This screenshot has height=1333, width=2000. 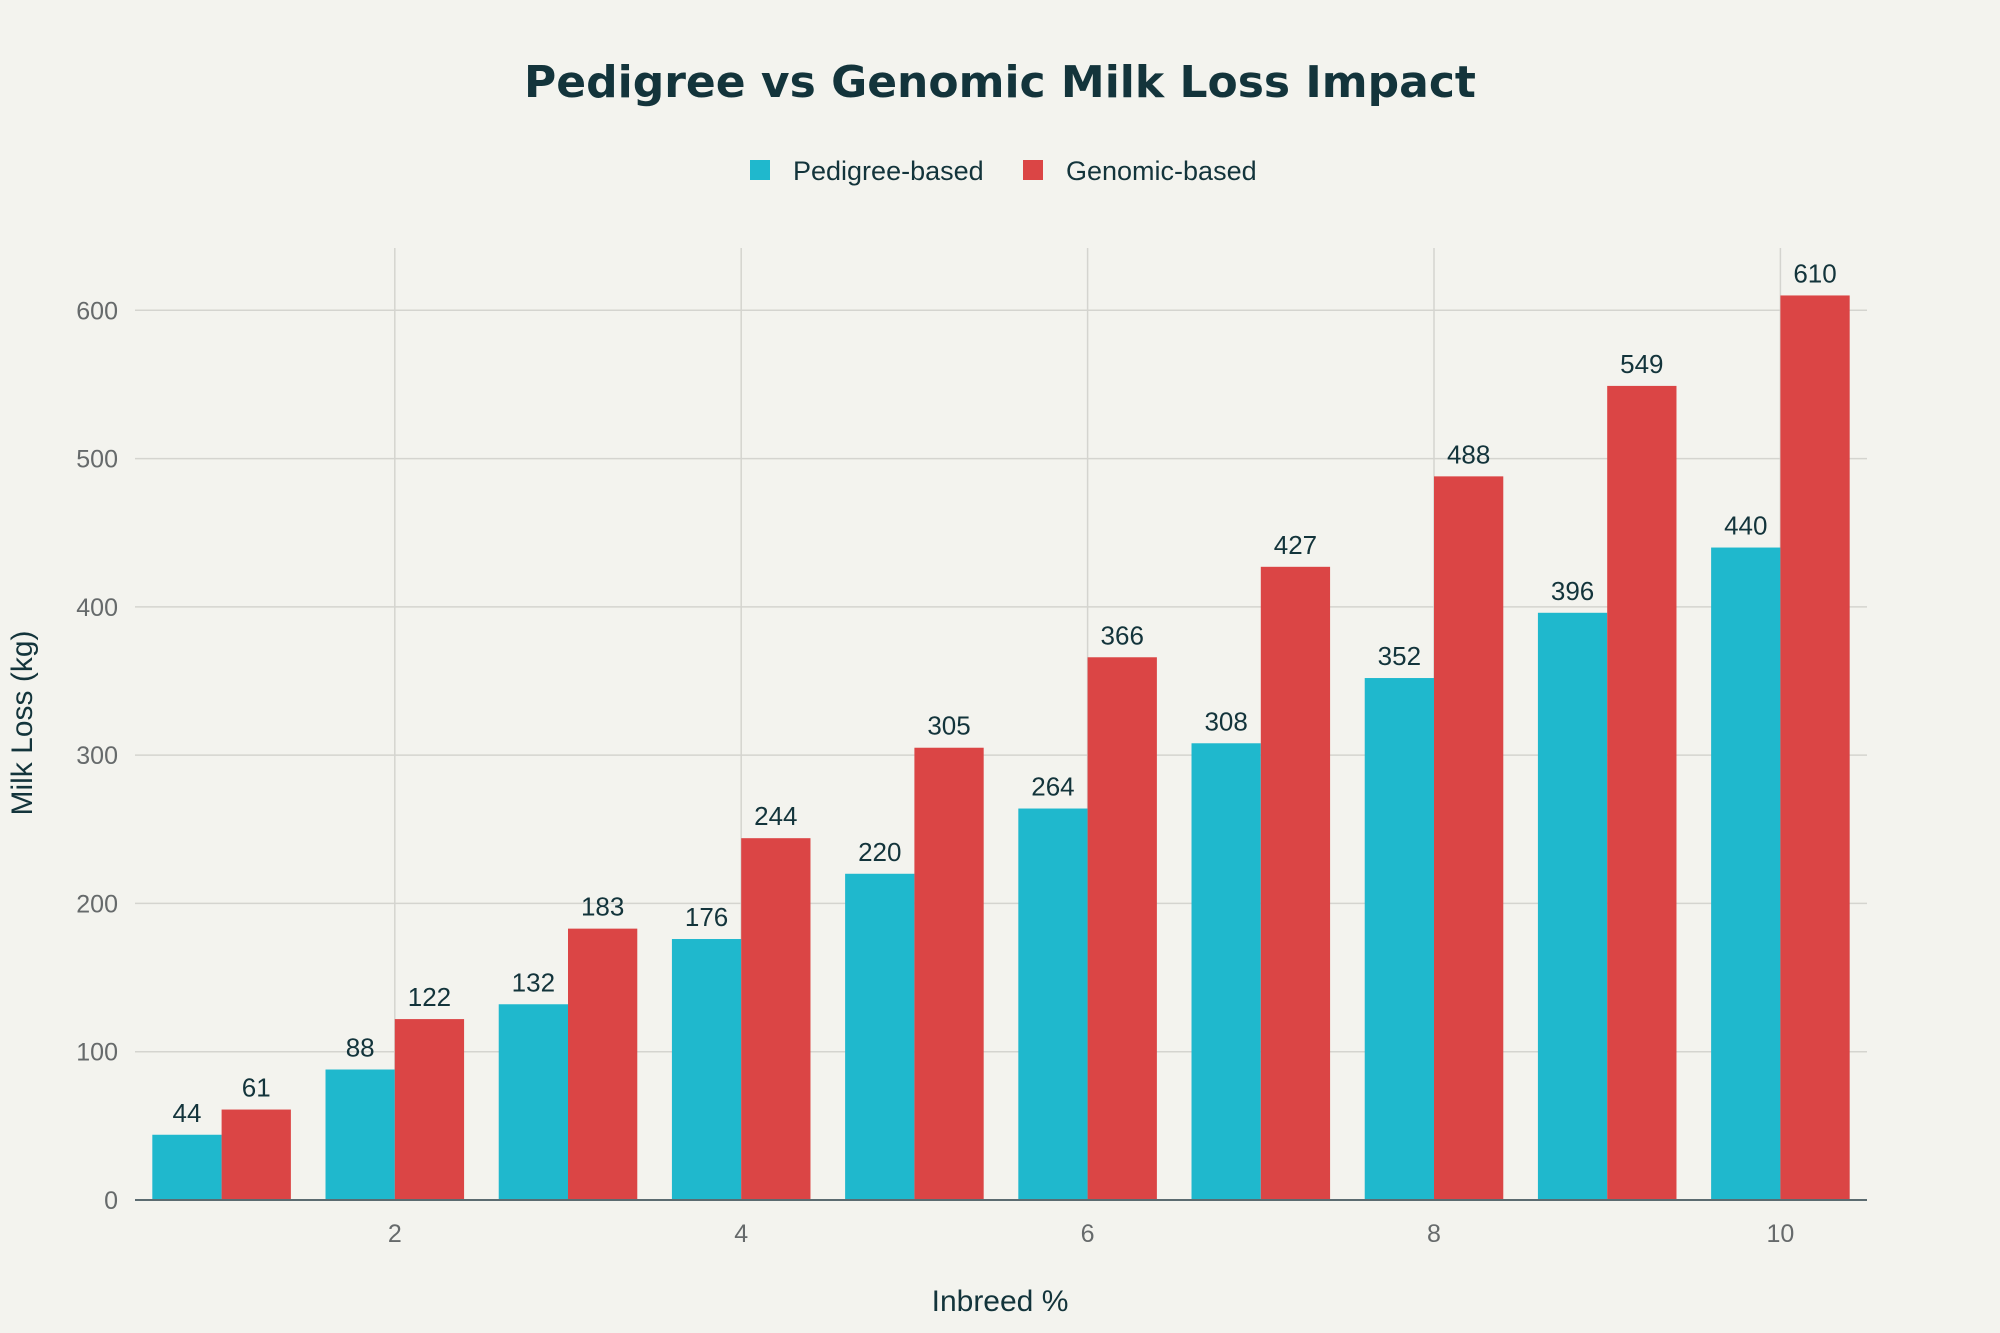 I want to click on y-tick-label: 400, so click(x=97, y=608).